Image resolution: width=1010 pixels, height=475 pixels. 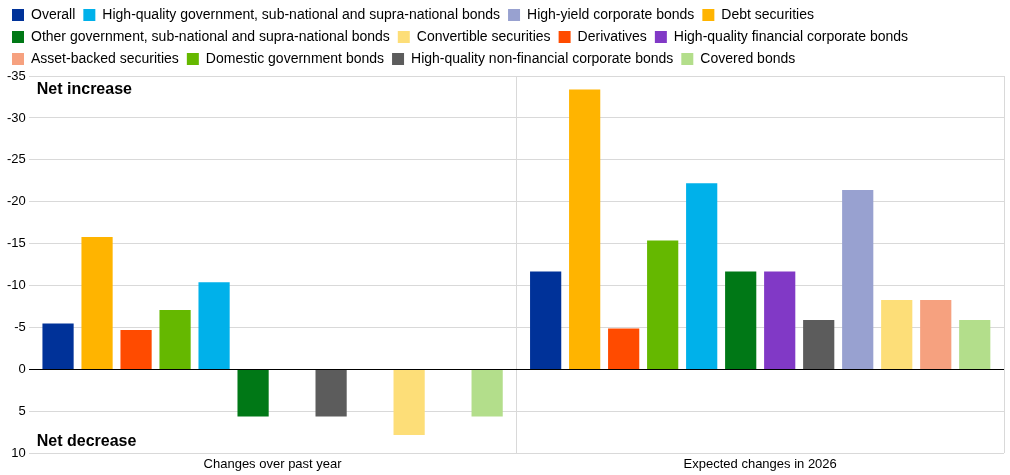 I want to click on y-tick-label: -30, so click(x=16, y=117).